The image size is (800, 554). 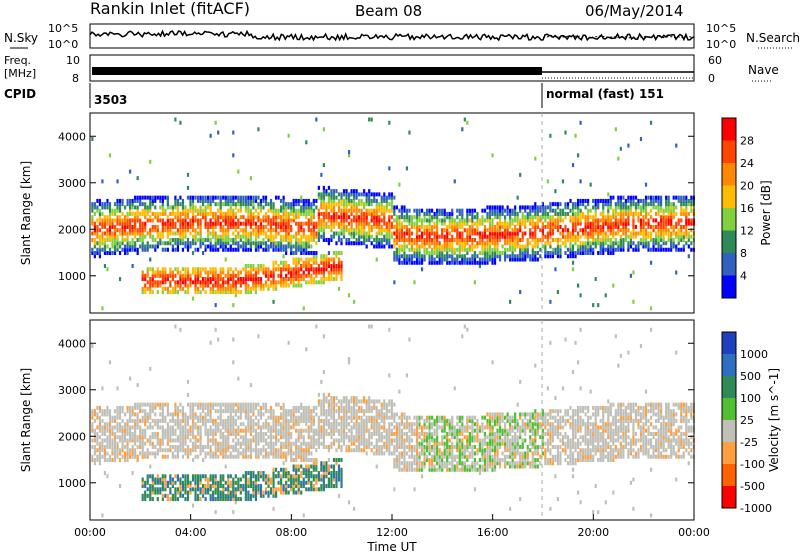 I want to click on noise-right-tick-top: 10^5, so click(x=721, y=28).